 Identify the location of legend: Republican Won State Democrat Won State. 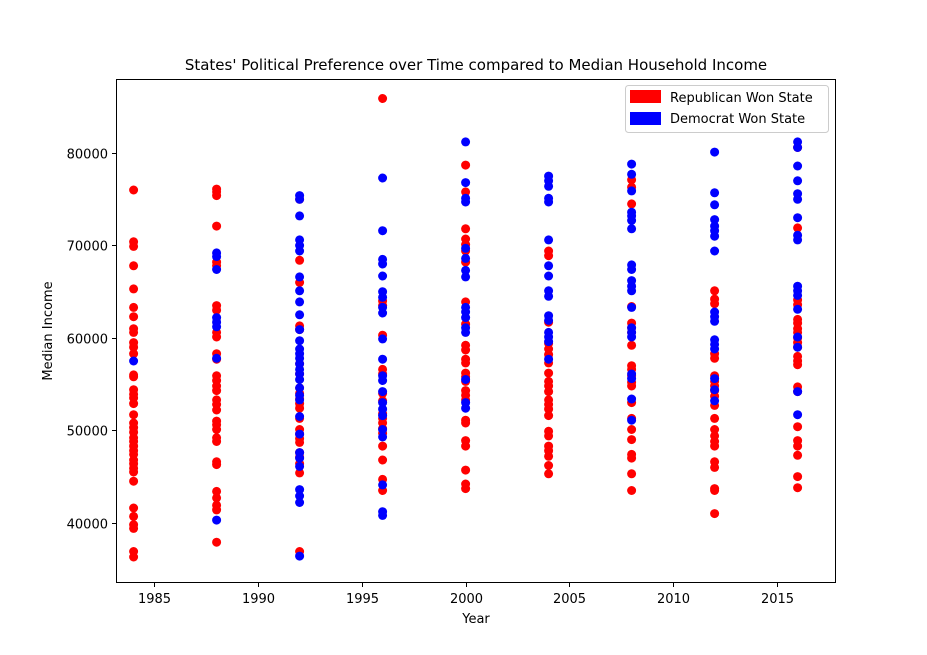
(727, 109).